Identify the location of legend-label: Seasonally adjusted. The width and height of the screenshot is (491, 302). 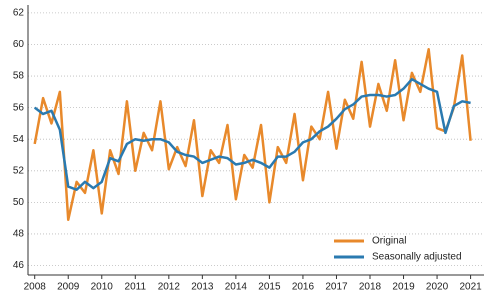
(417, 257).